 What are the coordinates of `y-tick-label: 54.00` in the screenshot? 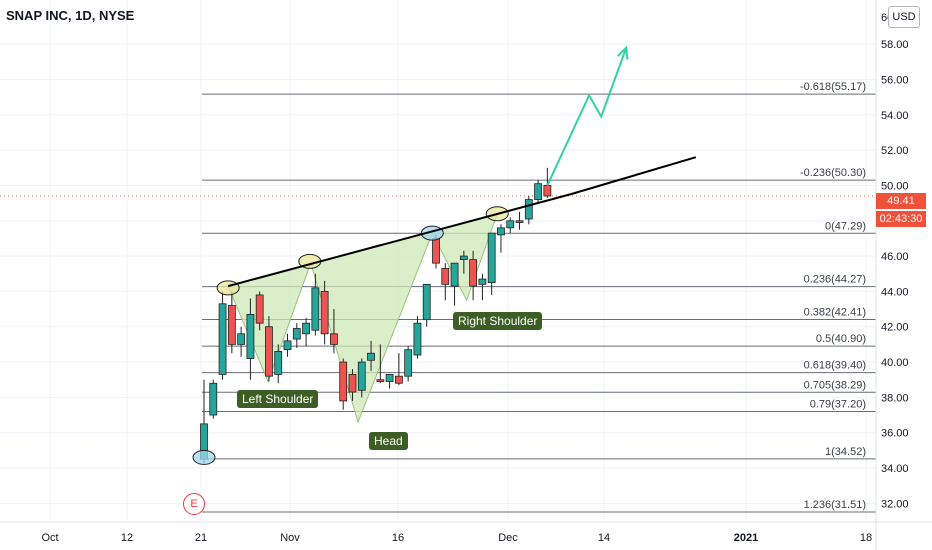 It's located at (895, 116).